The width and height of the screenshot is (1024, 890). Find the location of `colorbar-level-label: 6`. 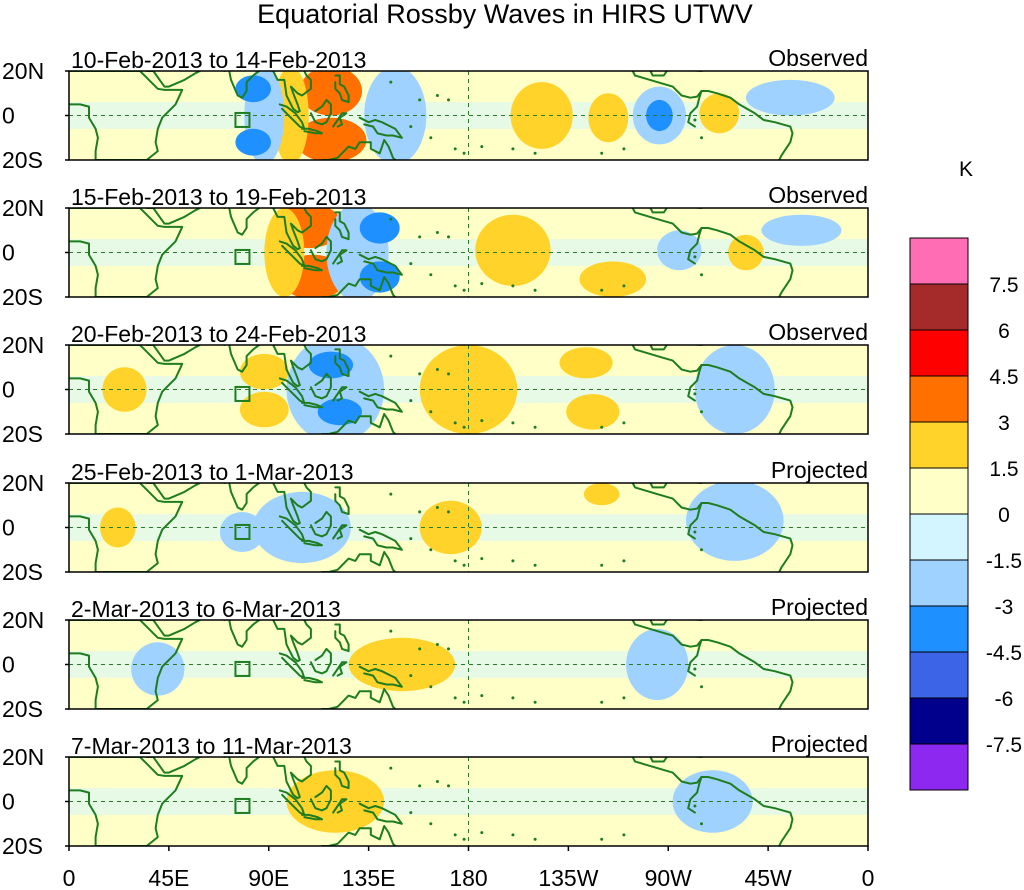

colorbar-level-label: 6 is located at coordinates (1004, 331).